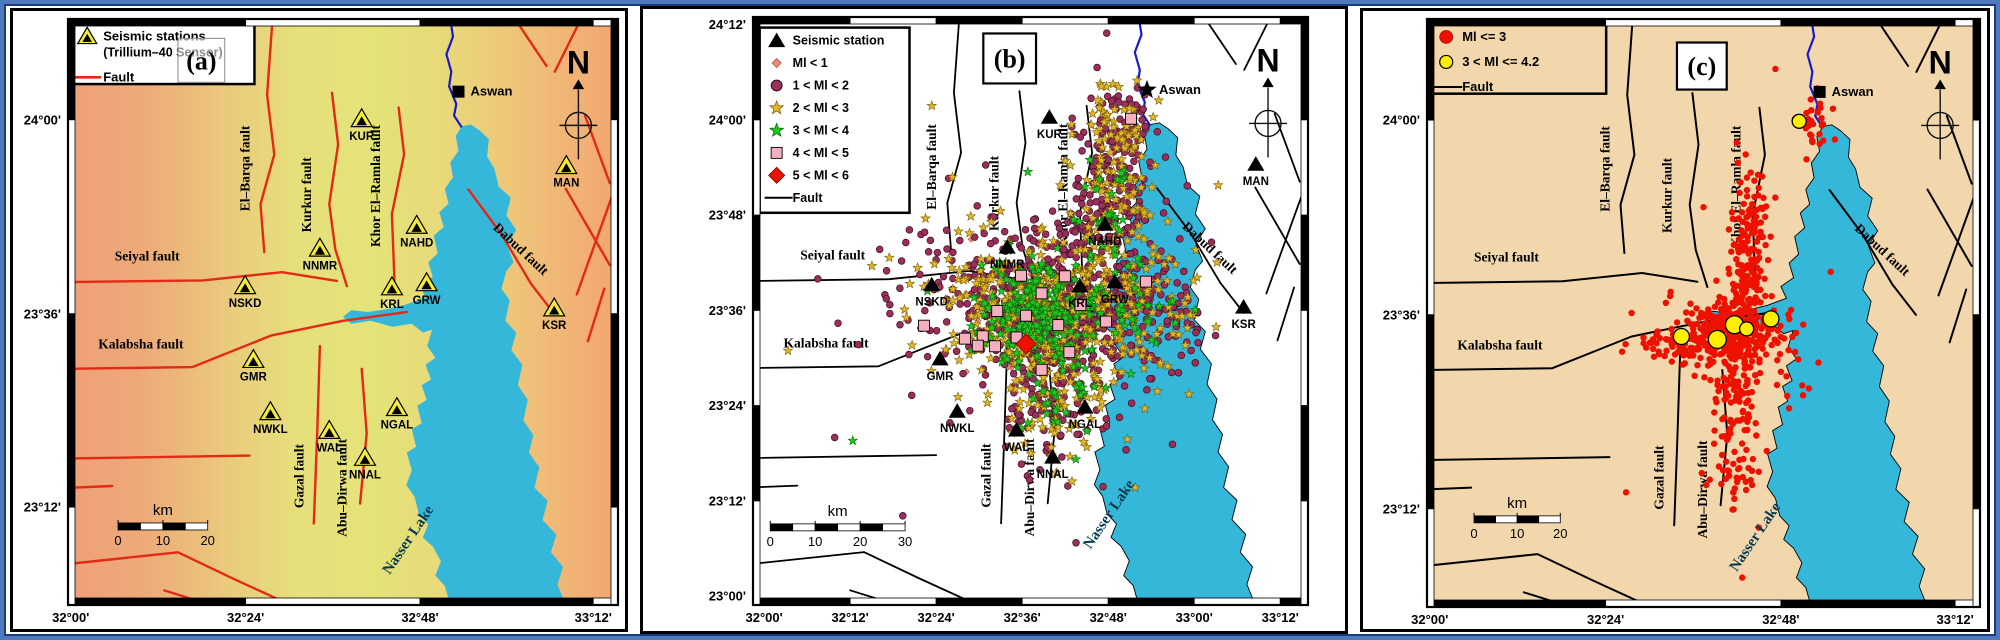 The image size is (2000, 640). I want to click on station-NGAL: NGAL, so click(397, 414).